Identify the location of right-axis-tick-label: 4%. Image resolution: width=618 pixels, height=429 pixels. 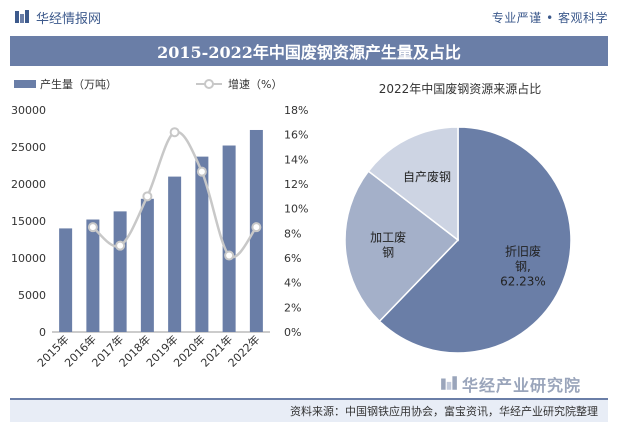
(292, 283).